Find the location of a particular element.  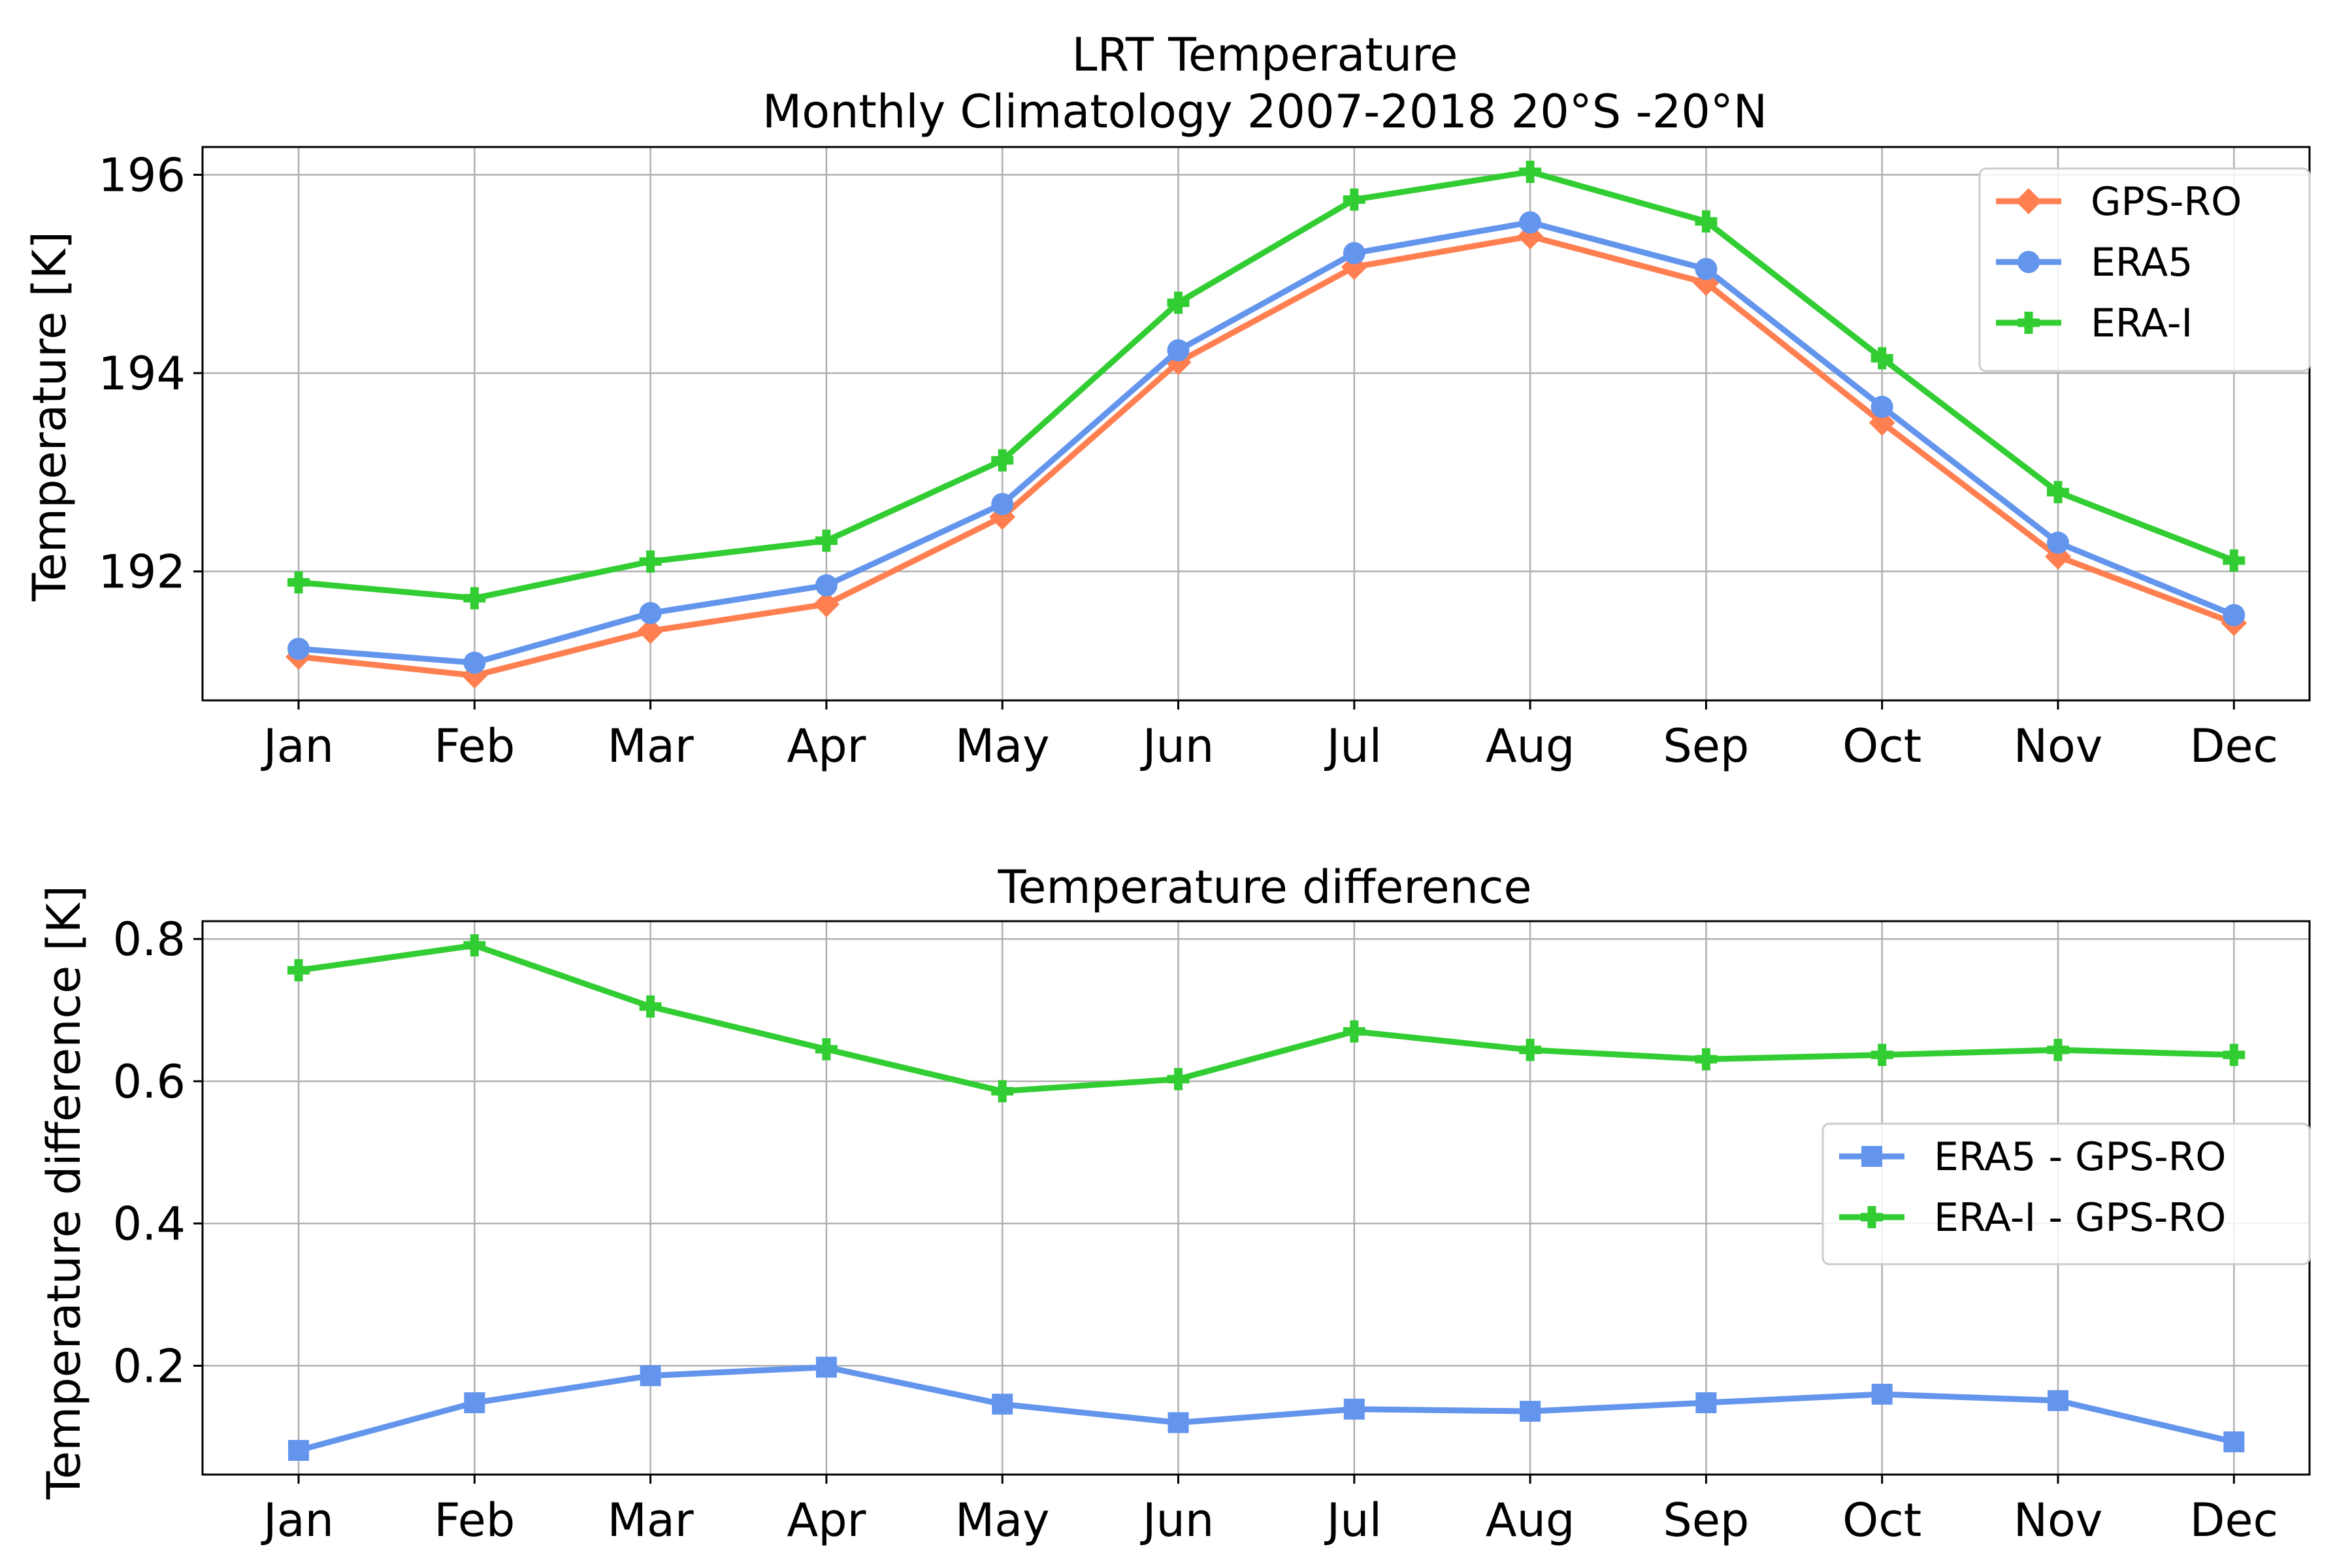

series-era5-gps-ro is located at coordinates (1266, 1408).